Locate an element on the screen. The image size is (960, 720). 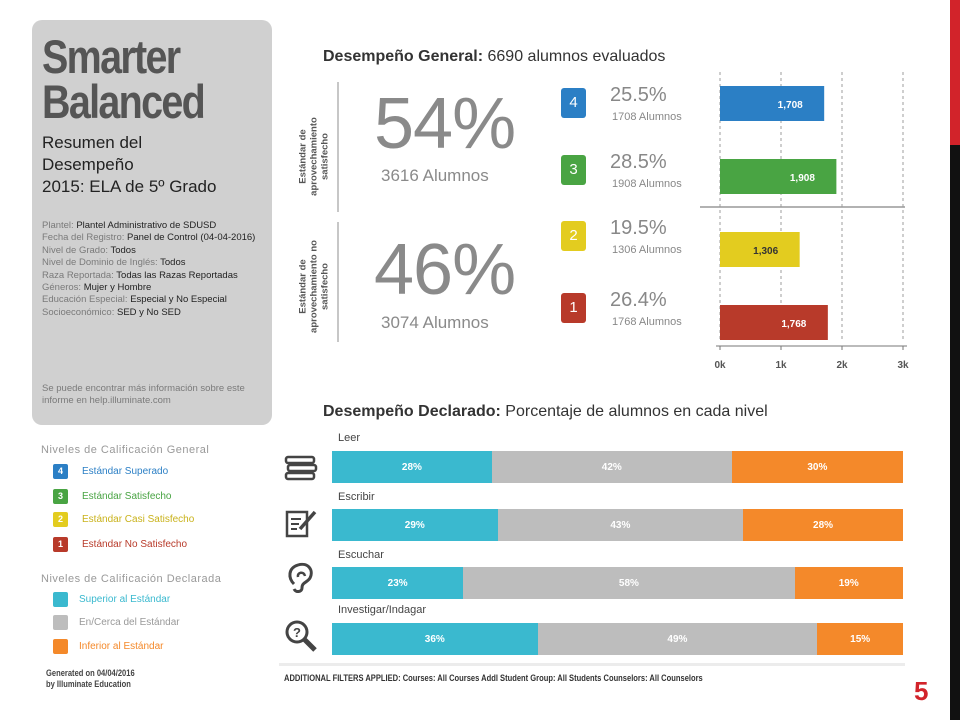
filter-info-line: Plantel: Plantel Administrativo de SDUSD is located at coordinates (156, 226).